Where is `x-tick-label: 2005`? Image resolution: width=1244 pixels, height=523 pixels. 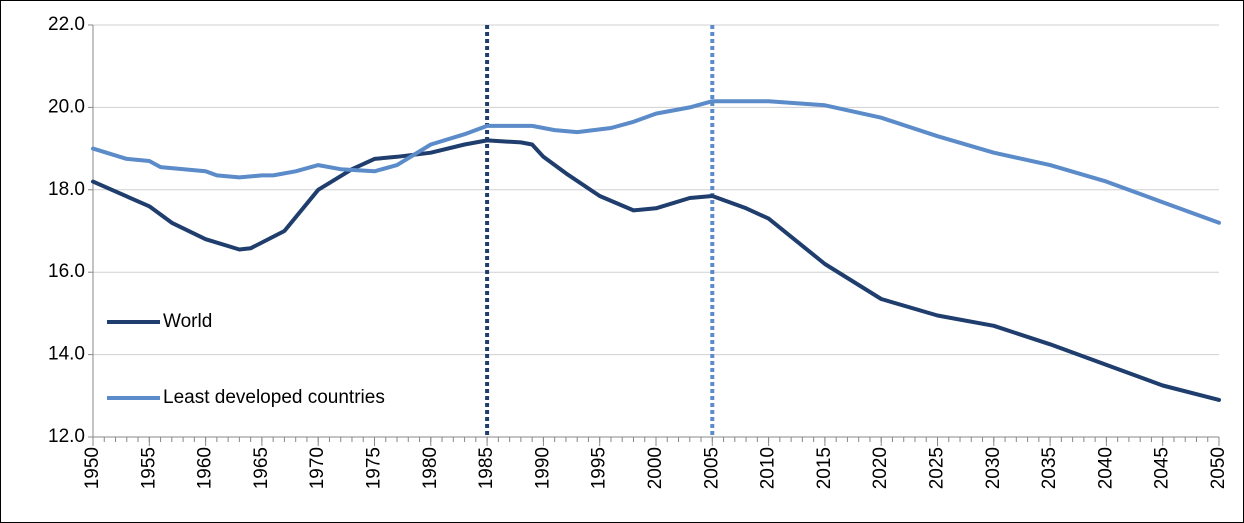
x-tick-label: 2005 is located at coordinates (711, 468).